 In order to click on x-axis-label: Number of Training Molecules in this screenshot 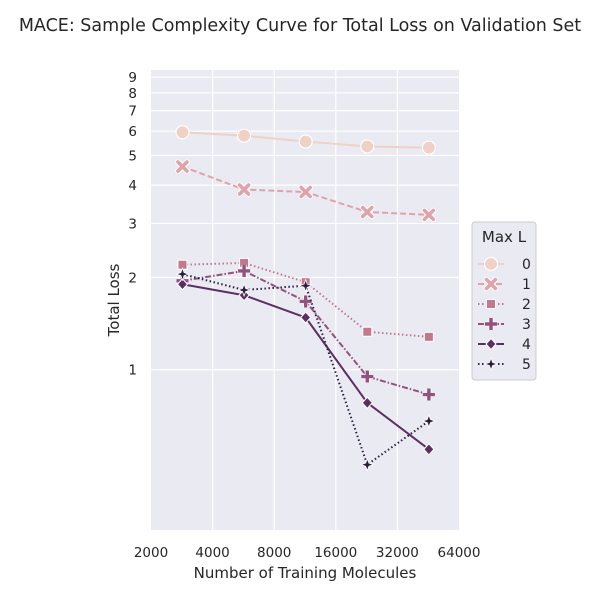, I will do `click(305, 573)`.